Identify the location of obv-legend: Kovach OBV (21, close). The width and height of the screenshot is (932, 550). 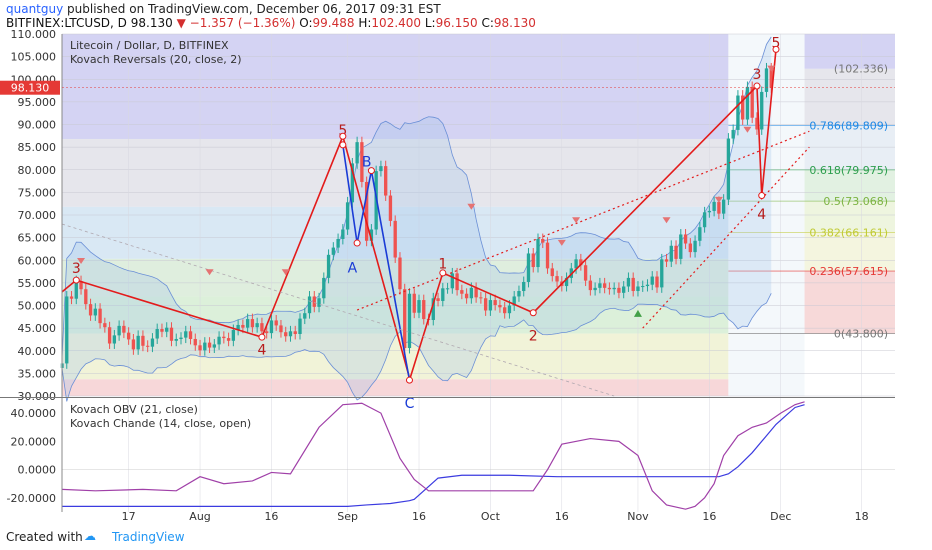
(134, 409).